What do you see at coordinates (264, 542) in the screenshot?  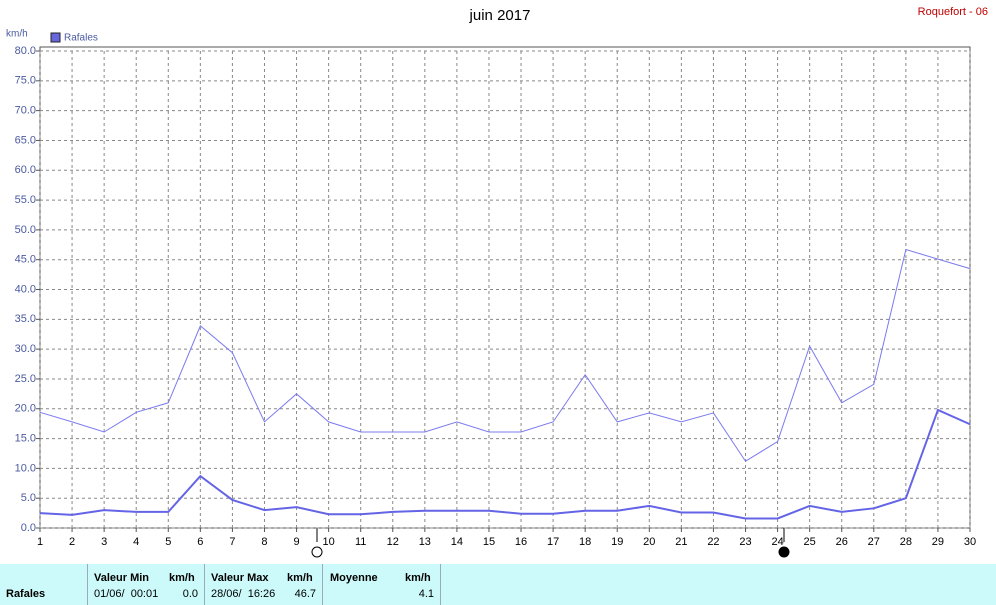 I see `x-tick-label: 8` at bounding box center [264, 542].